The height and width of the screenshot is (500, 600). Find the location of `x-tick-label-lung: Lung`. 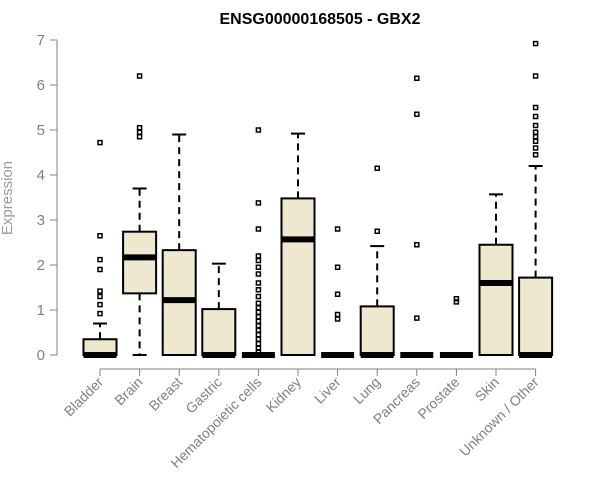

x-tick-label-lung: Lung is located at coordinates (366, 390).